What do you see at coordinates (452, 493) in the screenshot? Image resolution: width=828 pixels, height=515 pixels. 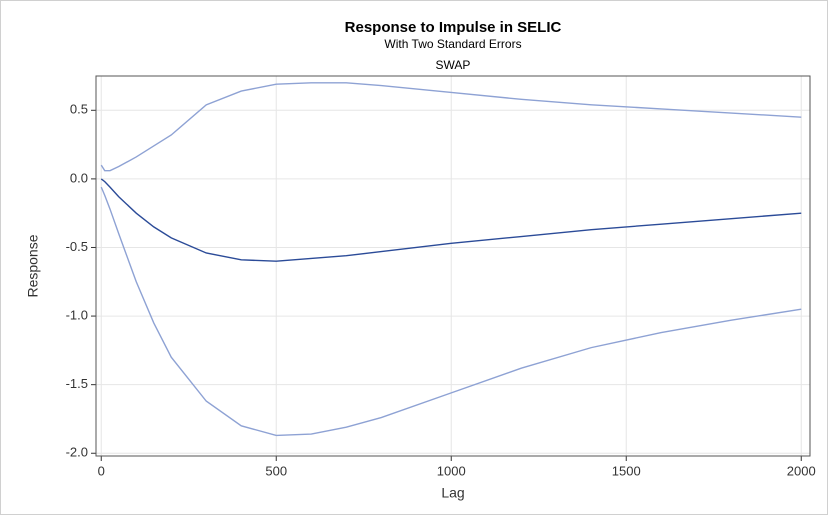 I see `x-axis-label: Lag` at bounding box center [452, 493].